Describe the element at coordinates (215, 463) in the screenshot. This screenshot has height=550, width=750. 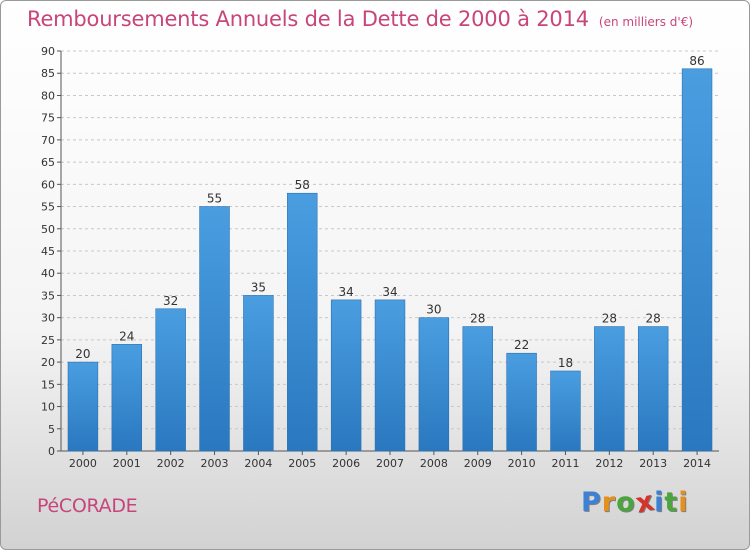
I see `x-tick-label: 2003` at that location.